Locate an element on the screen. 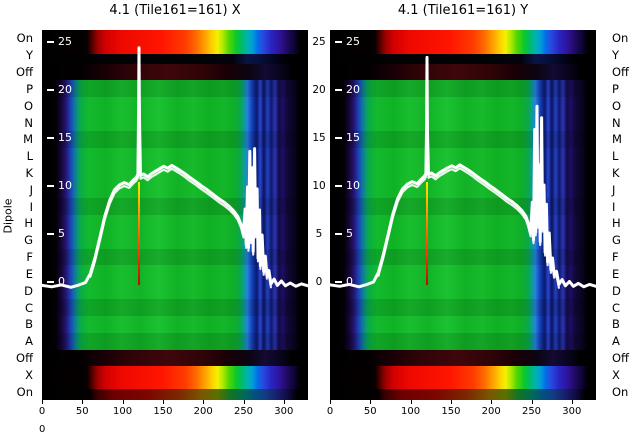 This screenshot has height=440, width=640. gap-tick-label: 0 is located at coordinates (319, 281).